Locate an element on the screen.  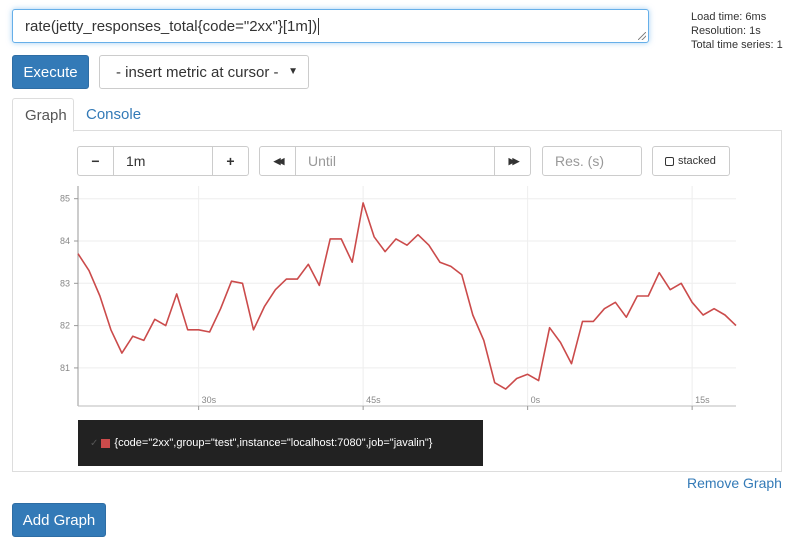
tab-graph: Graph is located at coordinates (43, 115).